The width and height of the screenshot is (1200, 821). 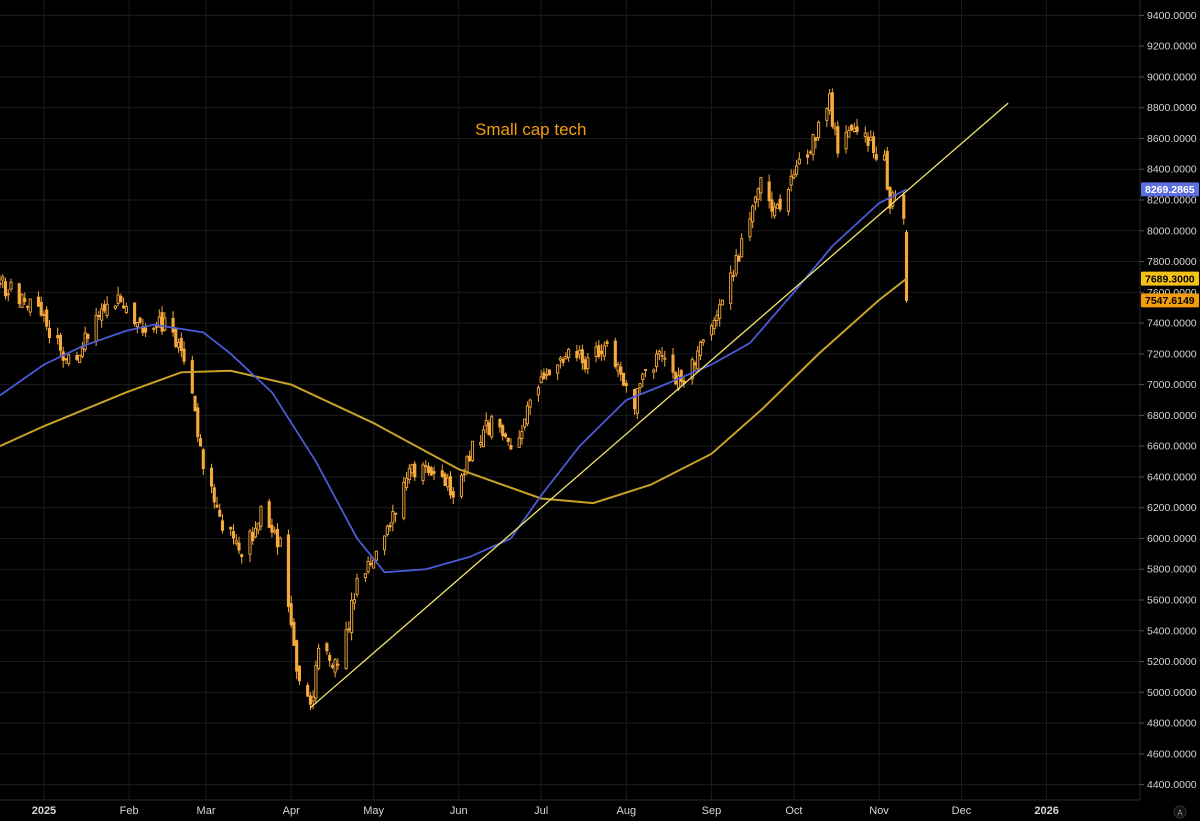 I want to click on y-tick-label: 5000.0000, so click(x=1172, y=693).